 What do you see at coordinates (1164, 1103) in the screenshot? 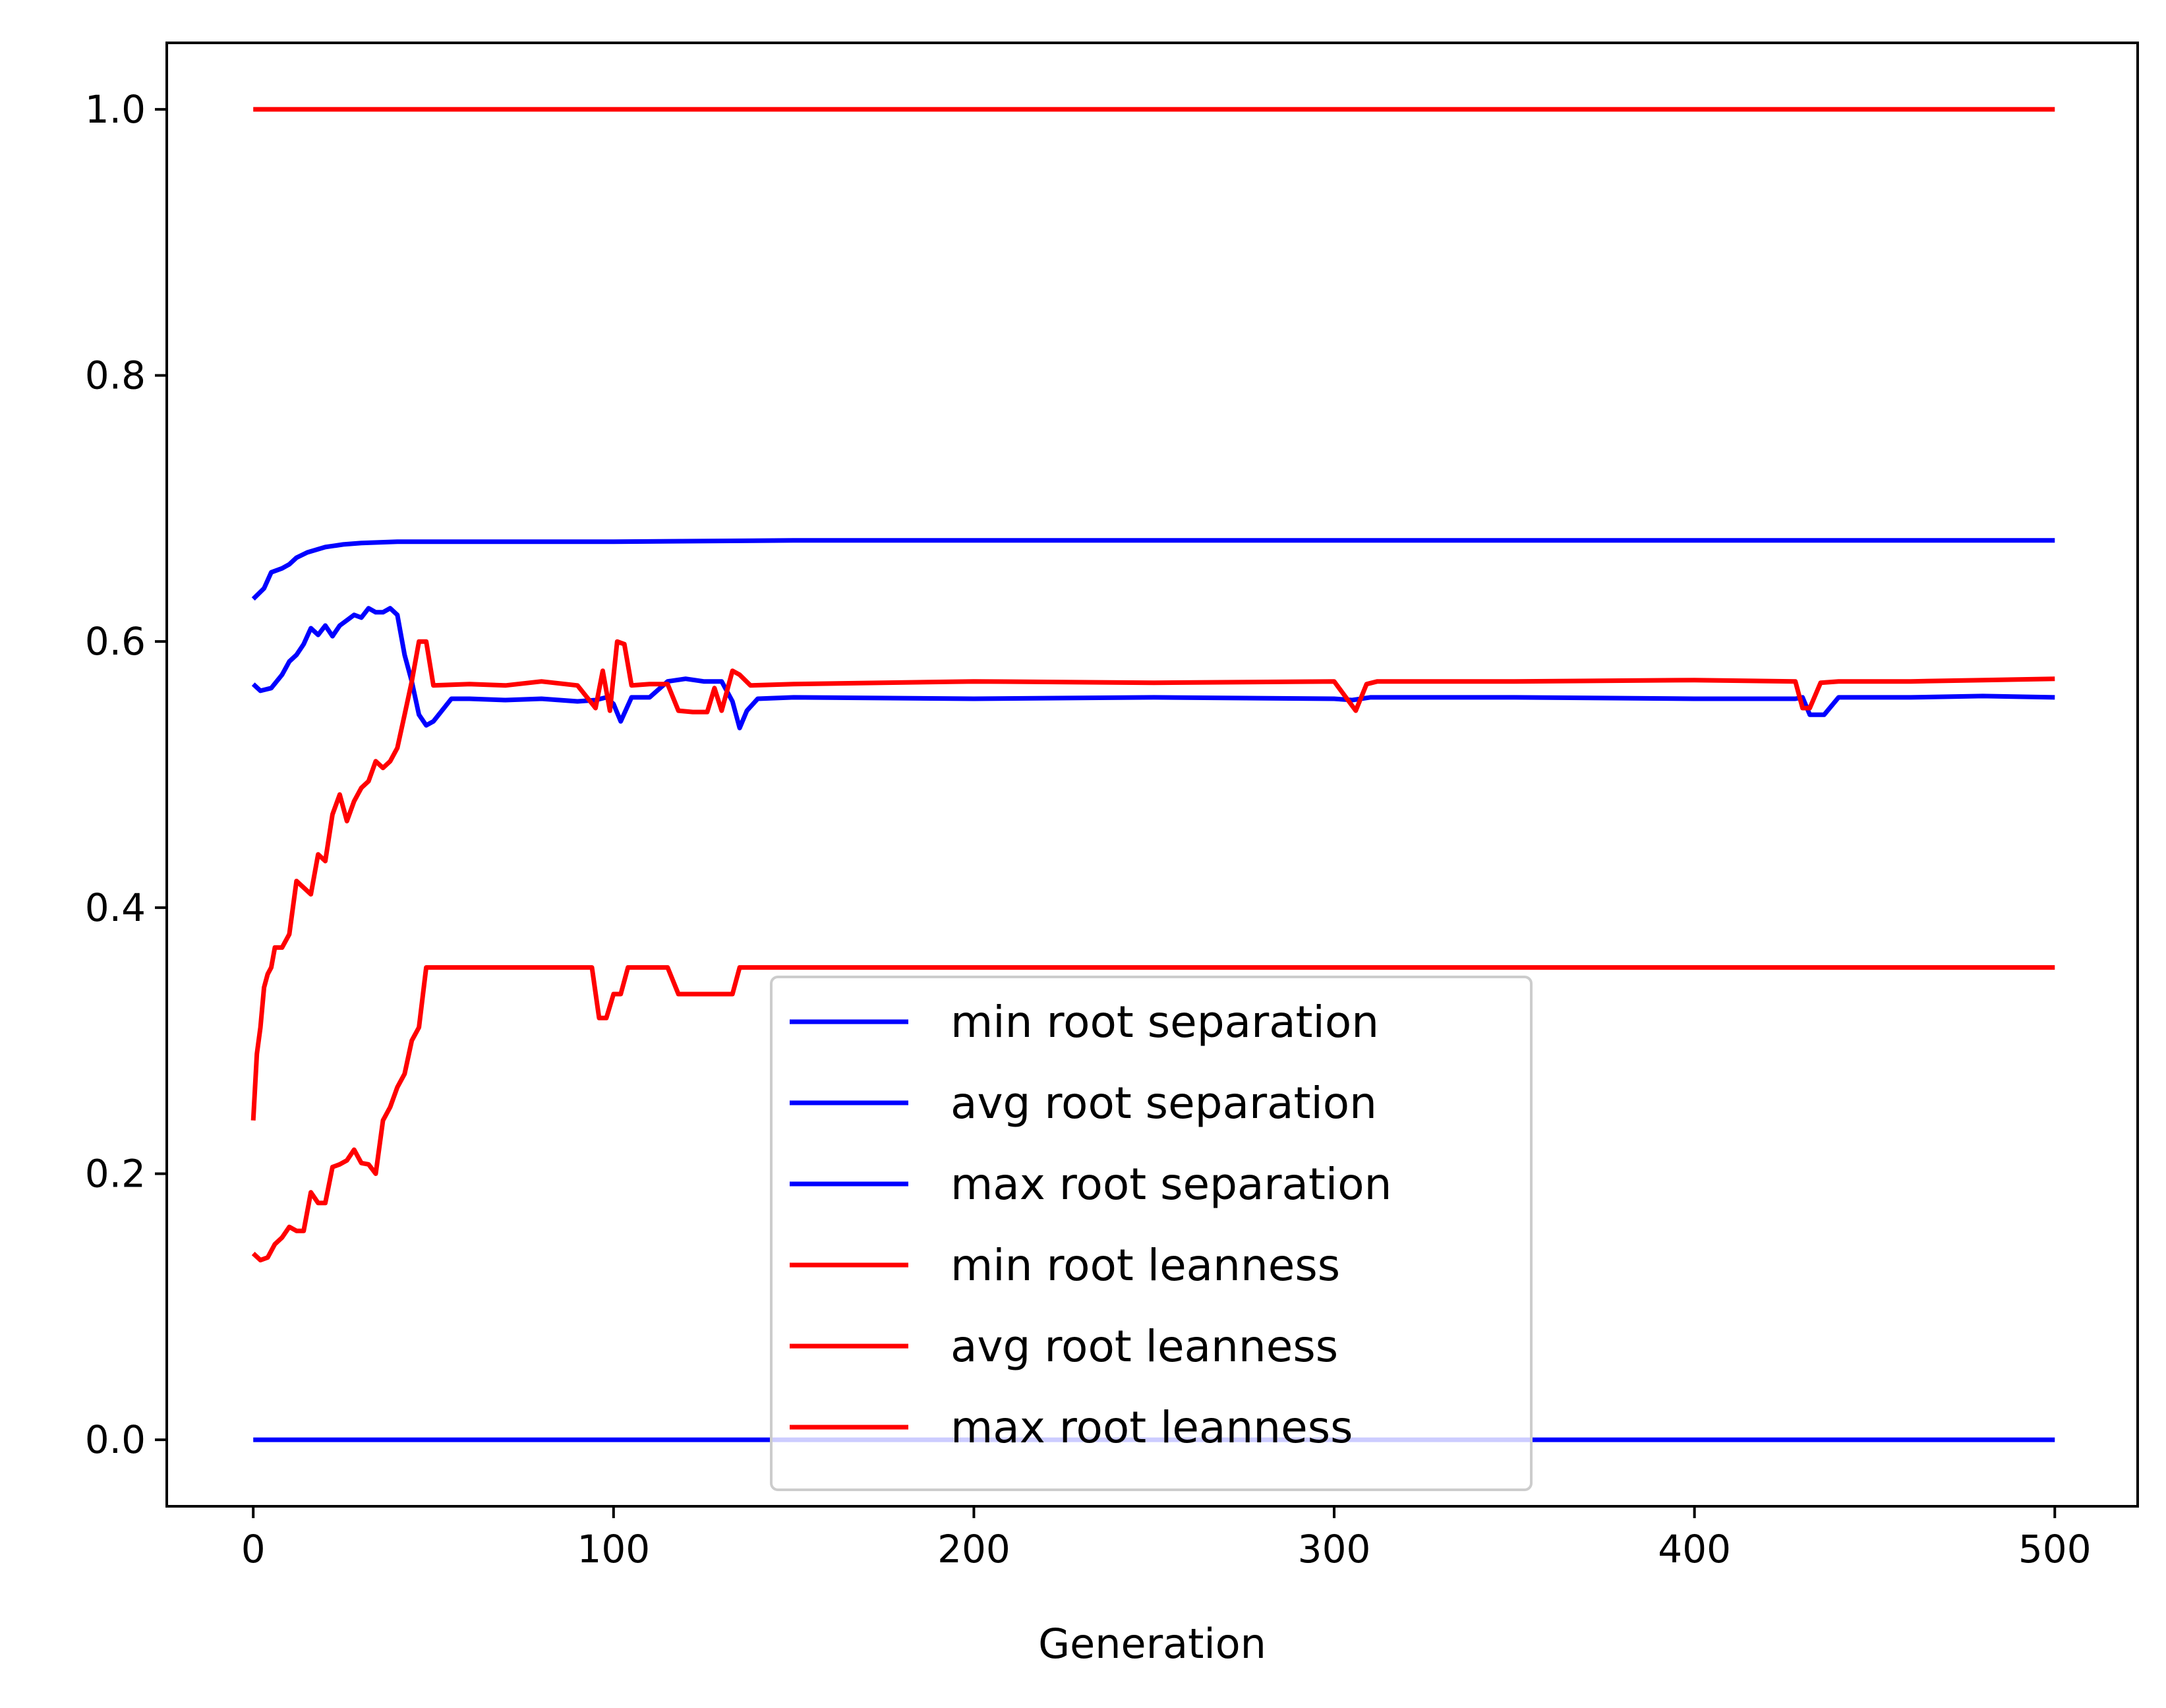
I see `legend-label-1: avg root separation` at bounding box center [1164, 1103].